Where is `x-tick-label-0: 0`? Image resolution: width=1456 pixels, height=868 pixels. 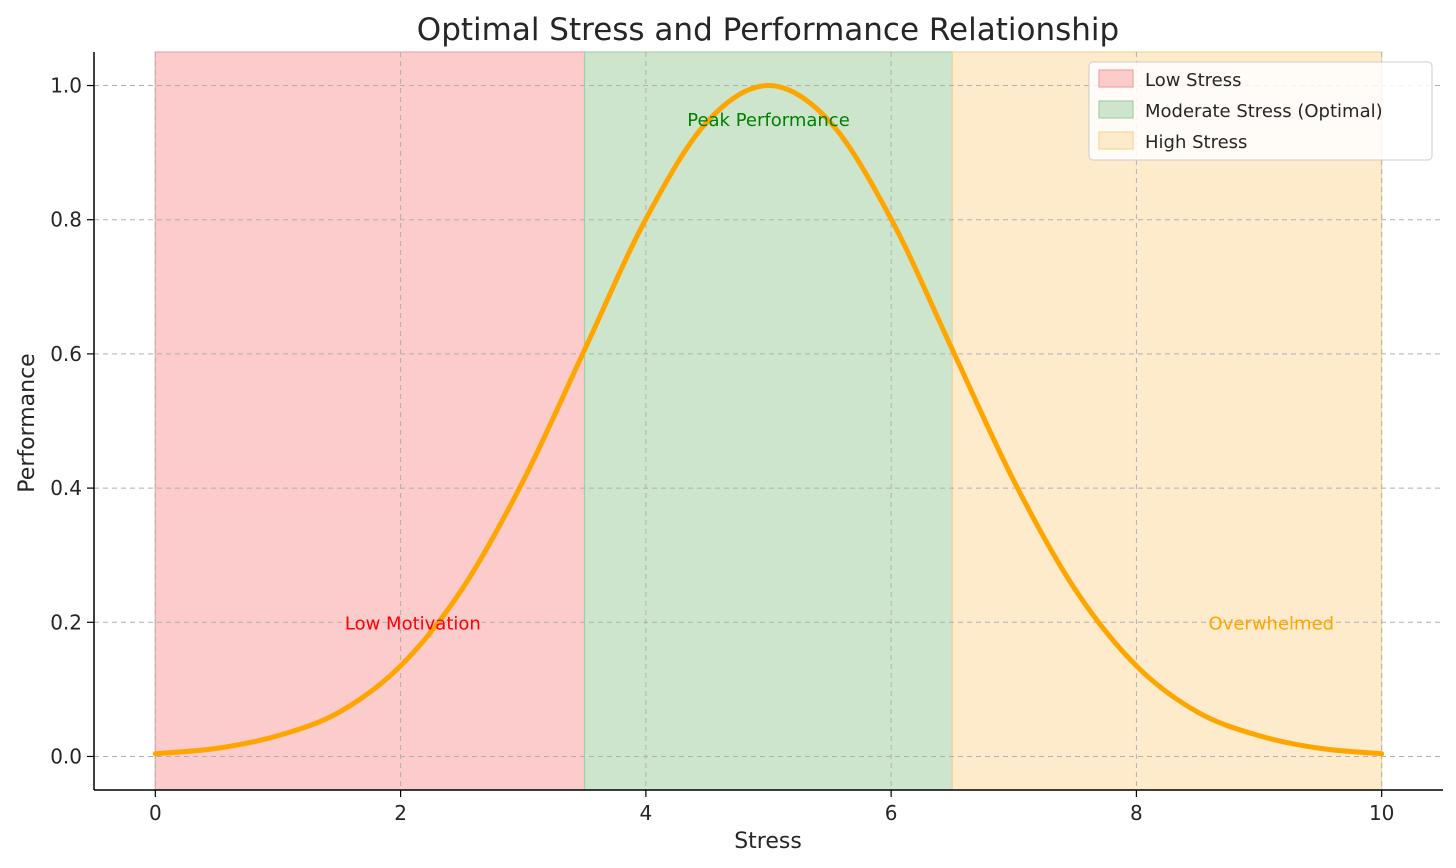 x-tick-label-0: 0 is located at coordinates (155, 813).